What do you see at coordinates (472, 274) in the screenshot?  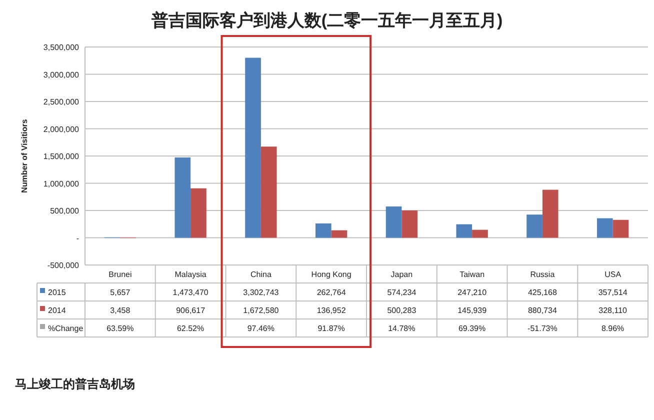 I see `x-tick-label: Taiwan` at bounding box center [472, 274].